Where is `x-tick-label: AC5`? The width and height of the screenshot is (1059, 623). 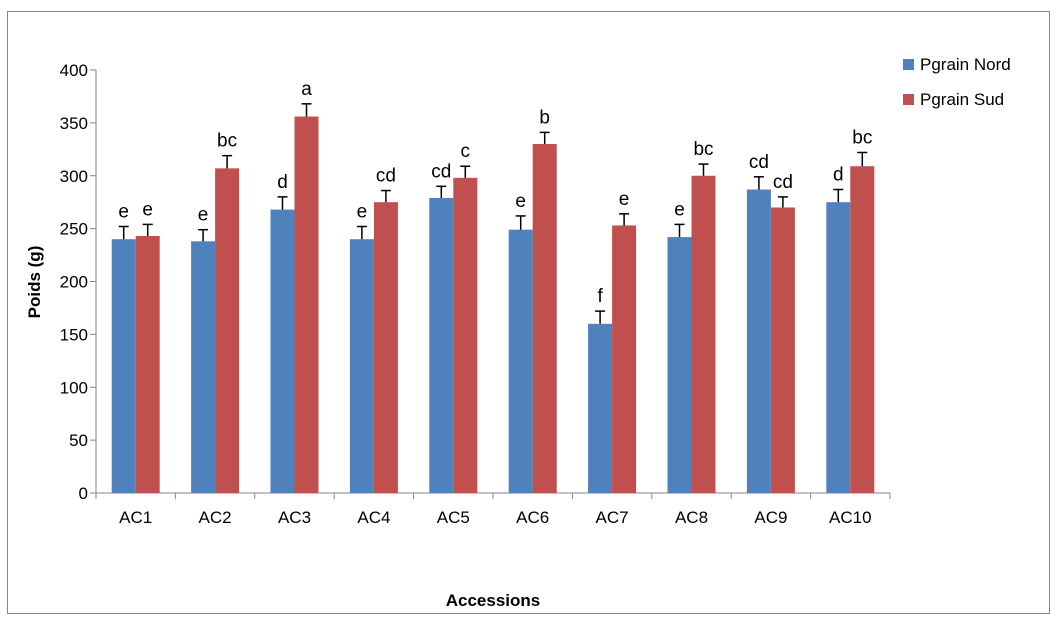 x-tick-label: AC5 is located at coordinates (453, 517).